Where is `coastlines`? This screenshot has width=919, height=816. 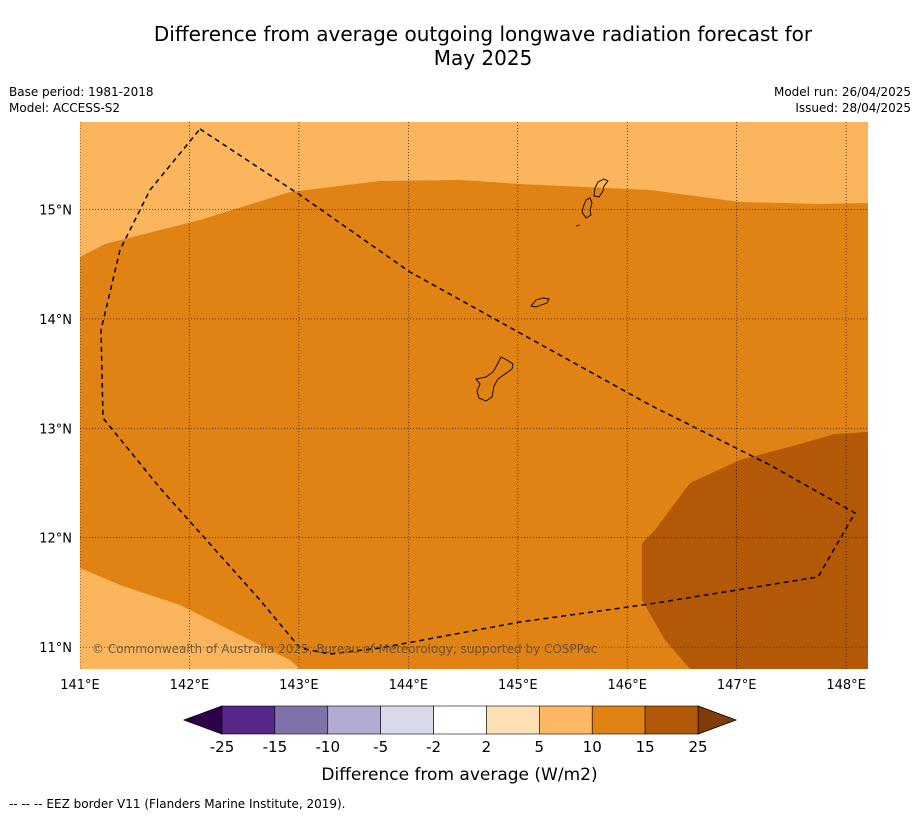
coastlines is located at coordinates (542, 290).